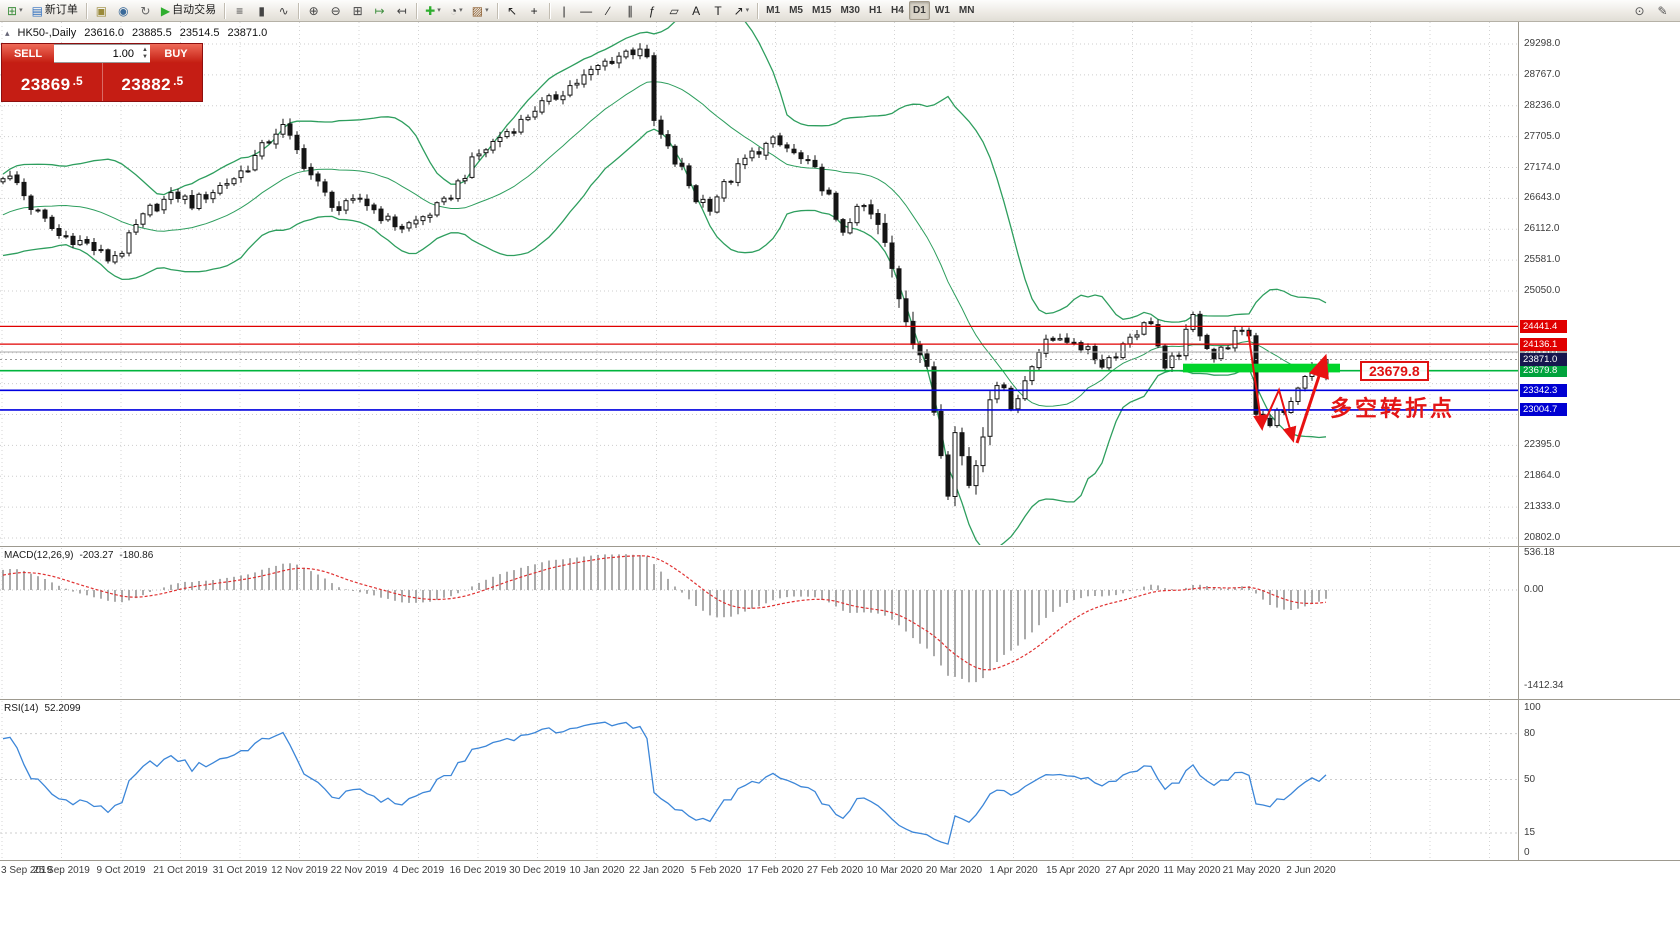 This screenshot has height=944, width=1680. What do you see at coordinates (696, 10) in the screenshot?
I see `text-button: A` at bounding box center [696, 10].